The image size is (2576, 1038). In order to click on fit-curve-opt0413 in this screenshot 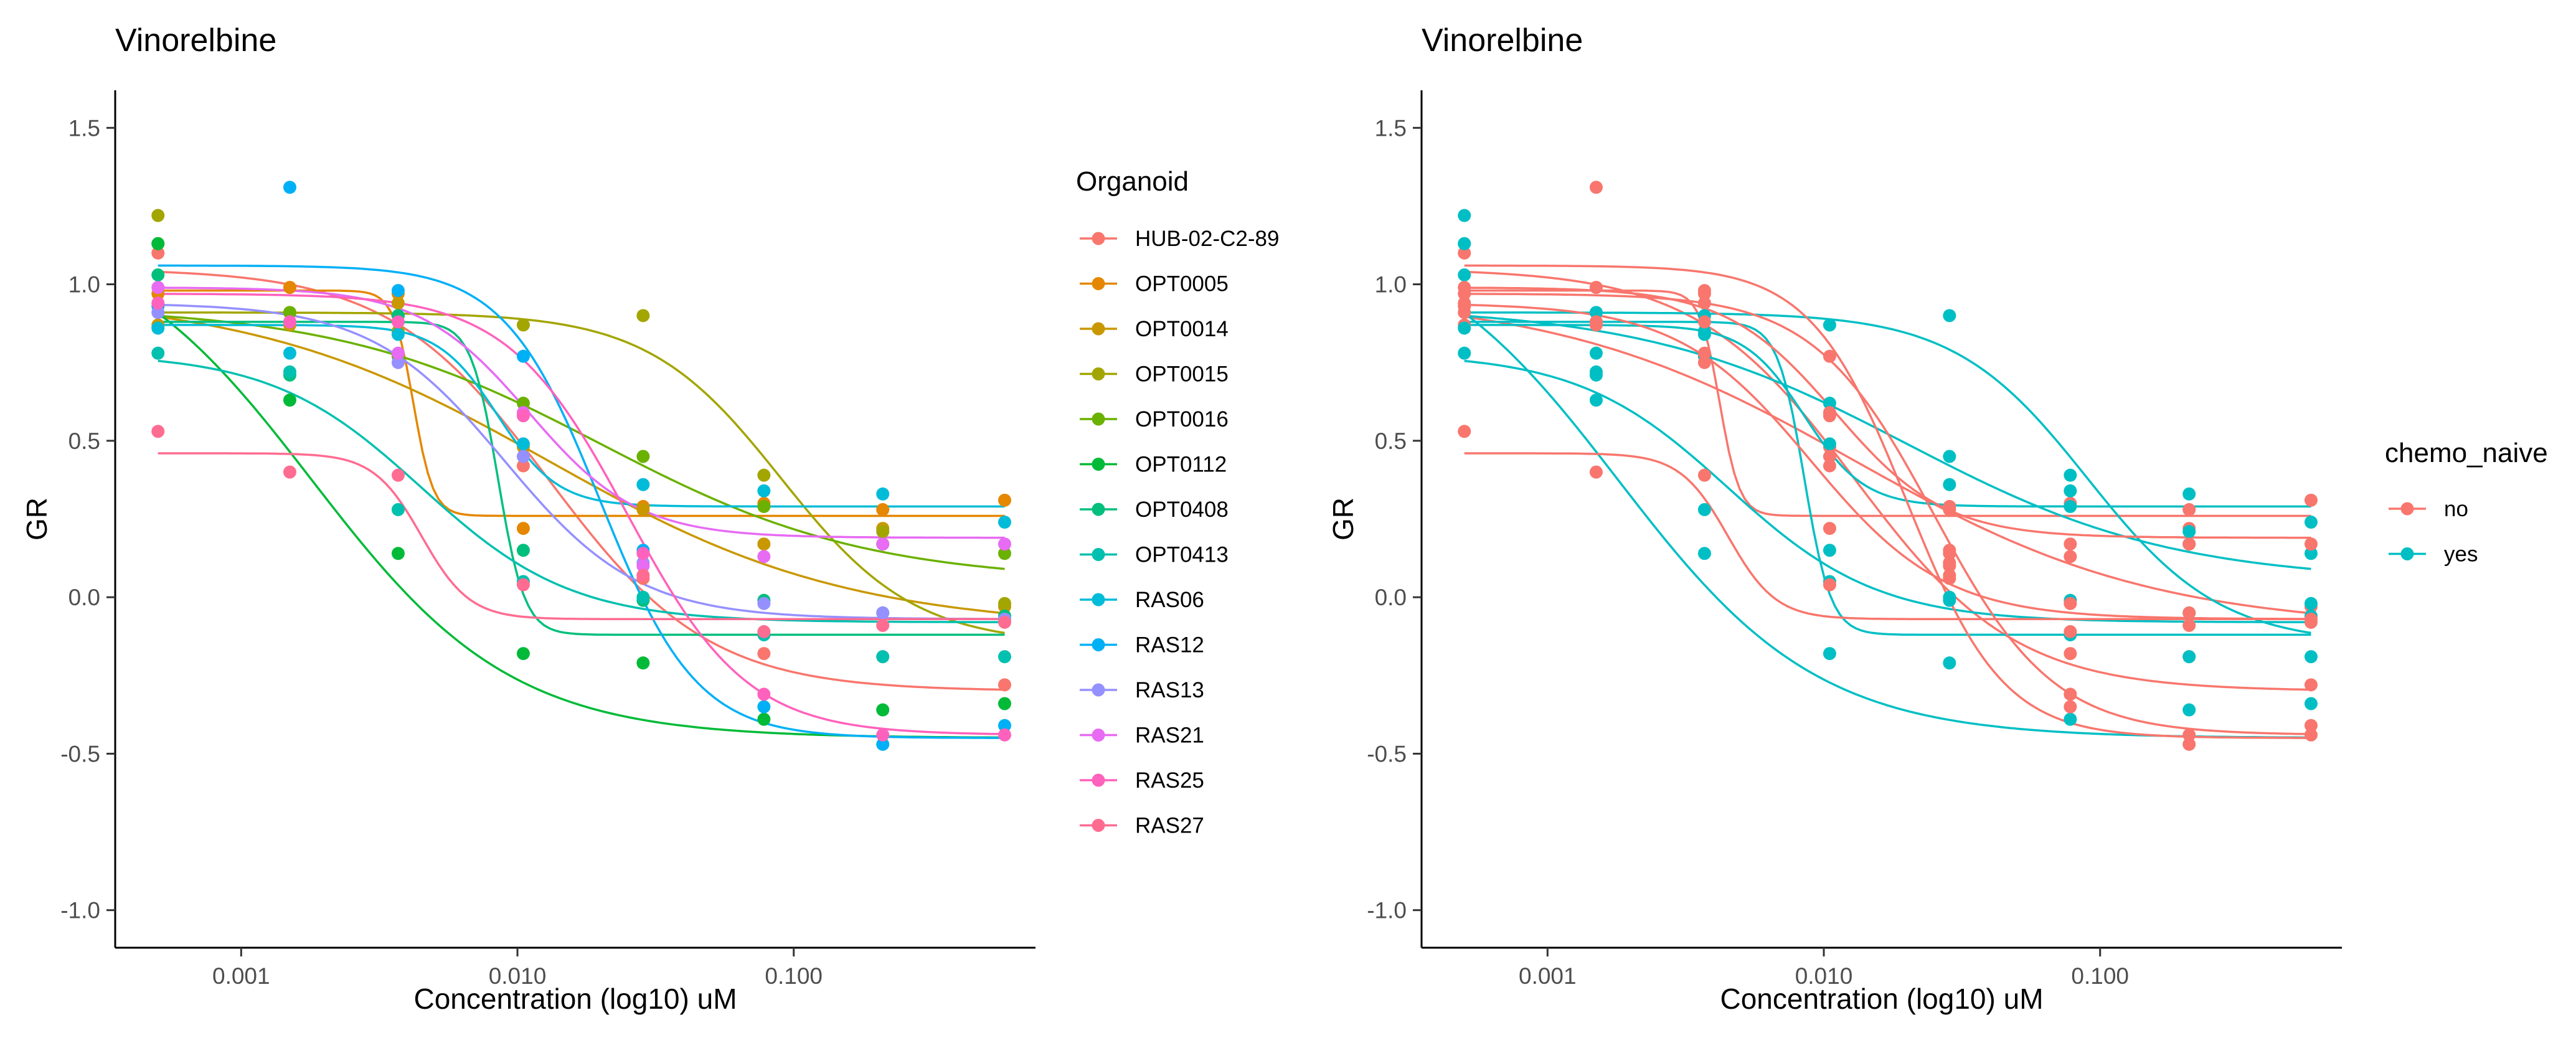, I will do `click(1888, 491)`.